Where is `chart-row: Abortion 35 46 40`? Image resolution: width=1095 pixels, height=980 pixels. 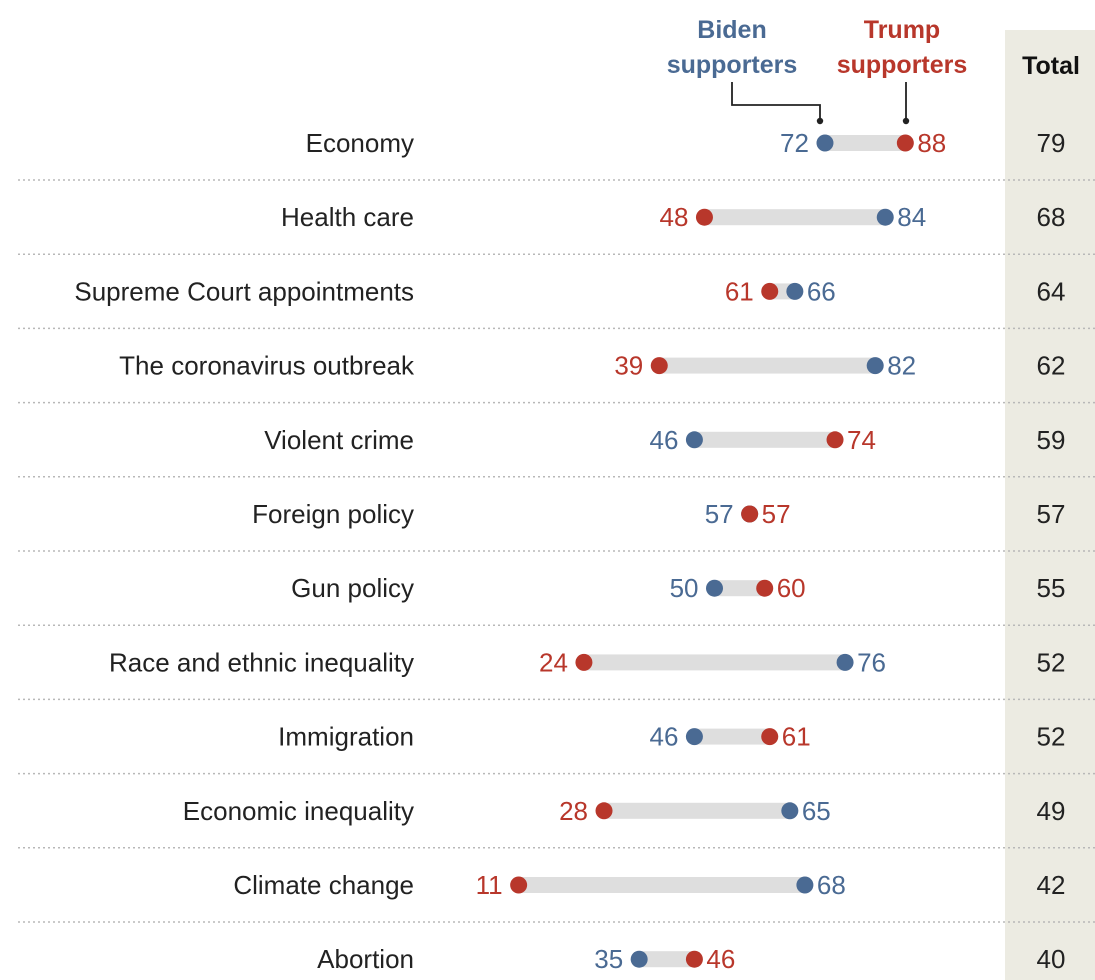
chart-row: Abortion 35 46 40 is located at coordinates (691, 959).